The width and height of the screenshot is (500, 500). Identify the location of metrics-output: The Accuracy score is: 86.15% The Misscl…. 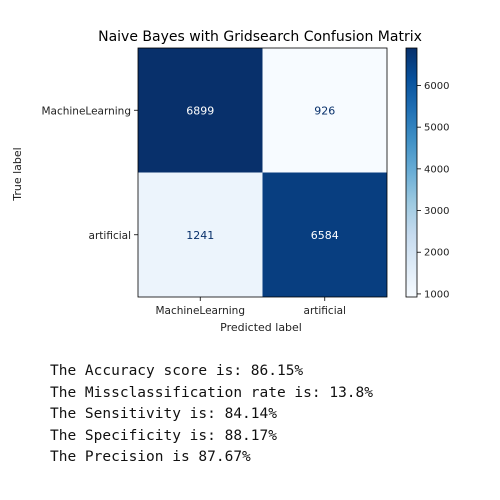
(211, 415).